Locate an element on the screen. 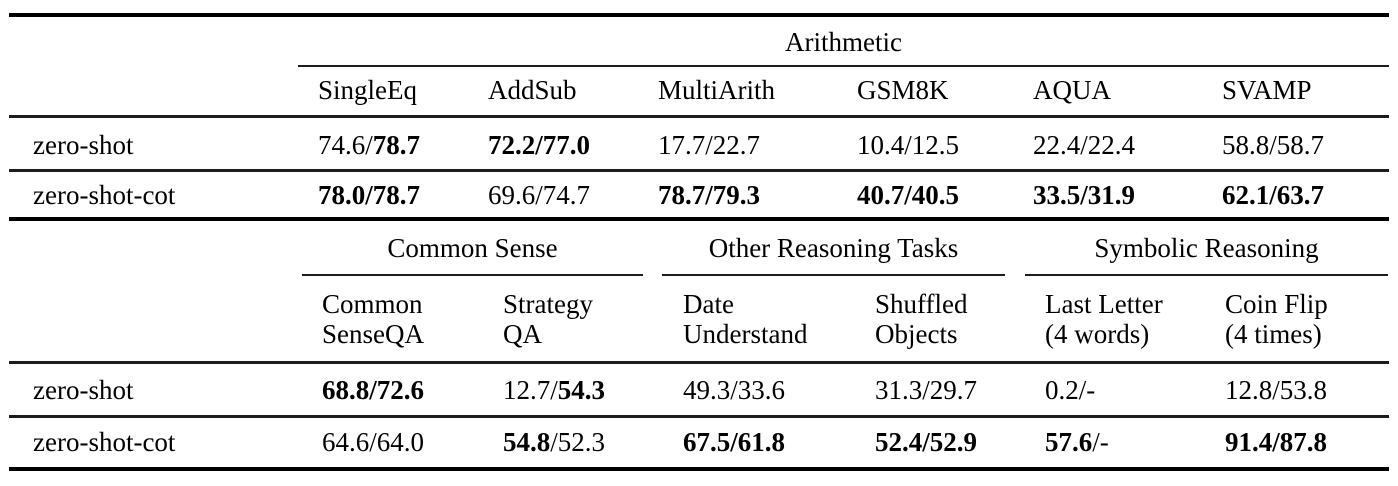  score-cell: 17.7/22.7 is located at coordinates (709, 145).